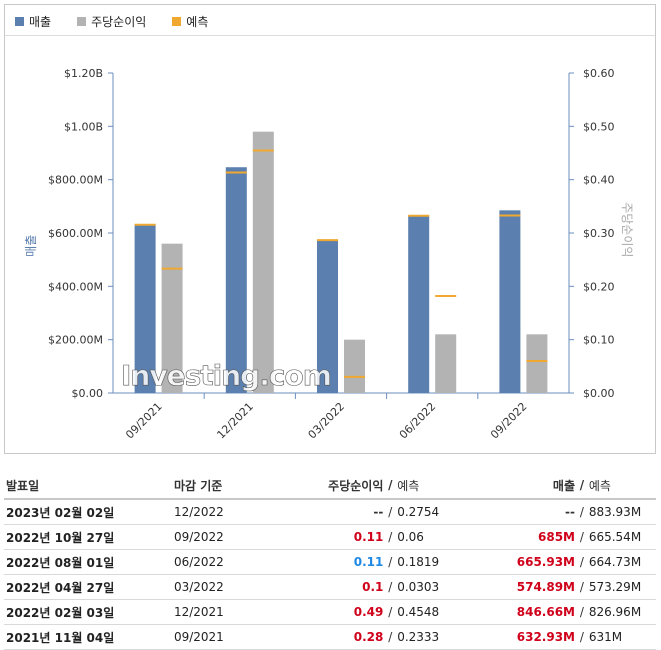  I want to click on cell-period: 09/2021, so click(198, 637).